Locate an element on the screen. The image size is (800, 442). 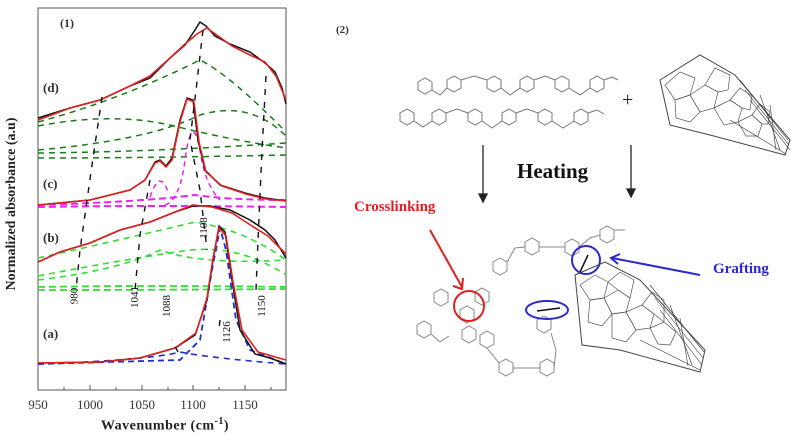
x-tick-1050: 1050 is located at coordinates (142, 404).